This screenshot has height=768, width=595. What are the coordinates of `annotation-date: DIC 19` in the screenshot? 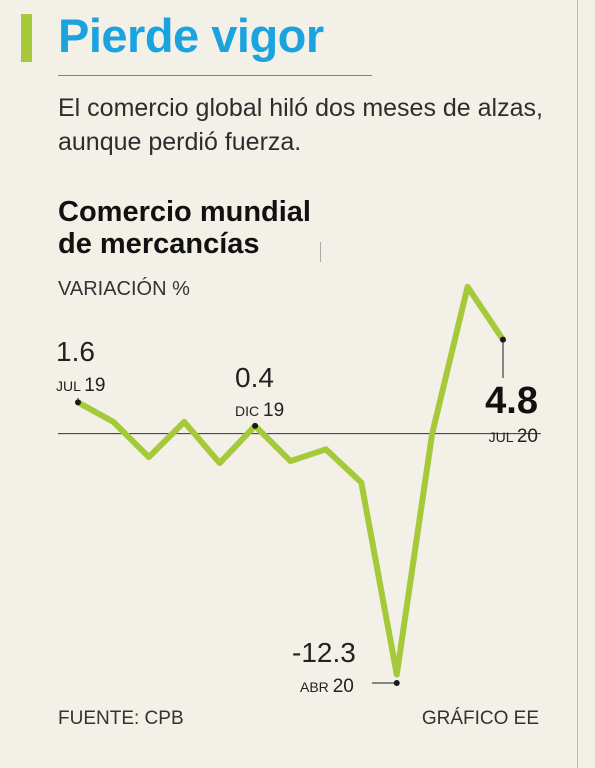 It's located at (259, 410).